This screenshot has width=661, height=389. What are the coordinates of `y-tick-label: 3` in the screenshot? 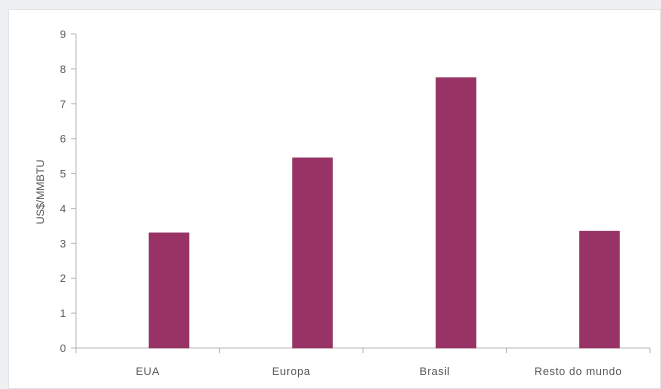 It's located at (63, 244).